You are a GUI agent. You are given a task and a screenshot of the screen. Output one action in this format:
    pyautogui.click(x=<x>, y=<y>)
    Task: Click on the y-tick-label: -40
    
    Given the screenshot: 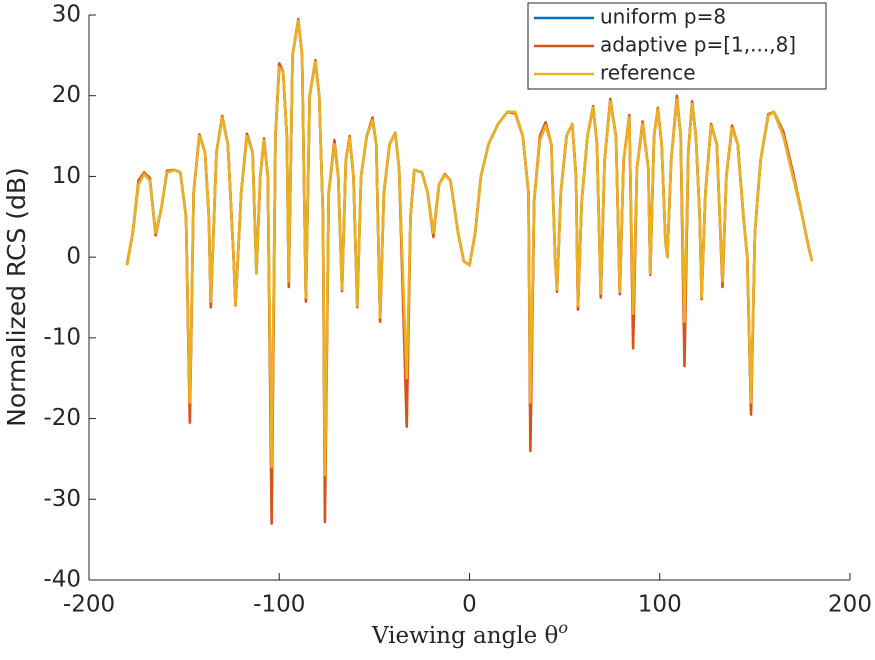 What is the action you would take?
    pyautogui.click(x=62, y=580)
    